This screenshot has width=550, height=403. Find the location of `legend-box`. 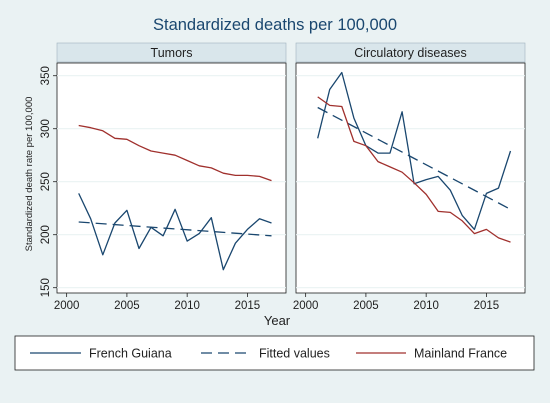

legend-box is located at coordinates (274, 353).